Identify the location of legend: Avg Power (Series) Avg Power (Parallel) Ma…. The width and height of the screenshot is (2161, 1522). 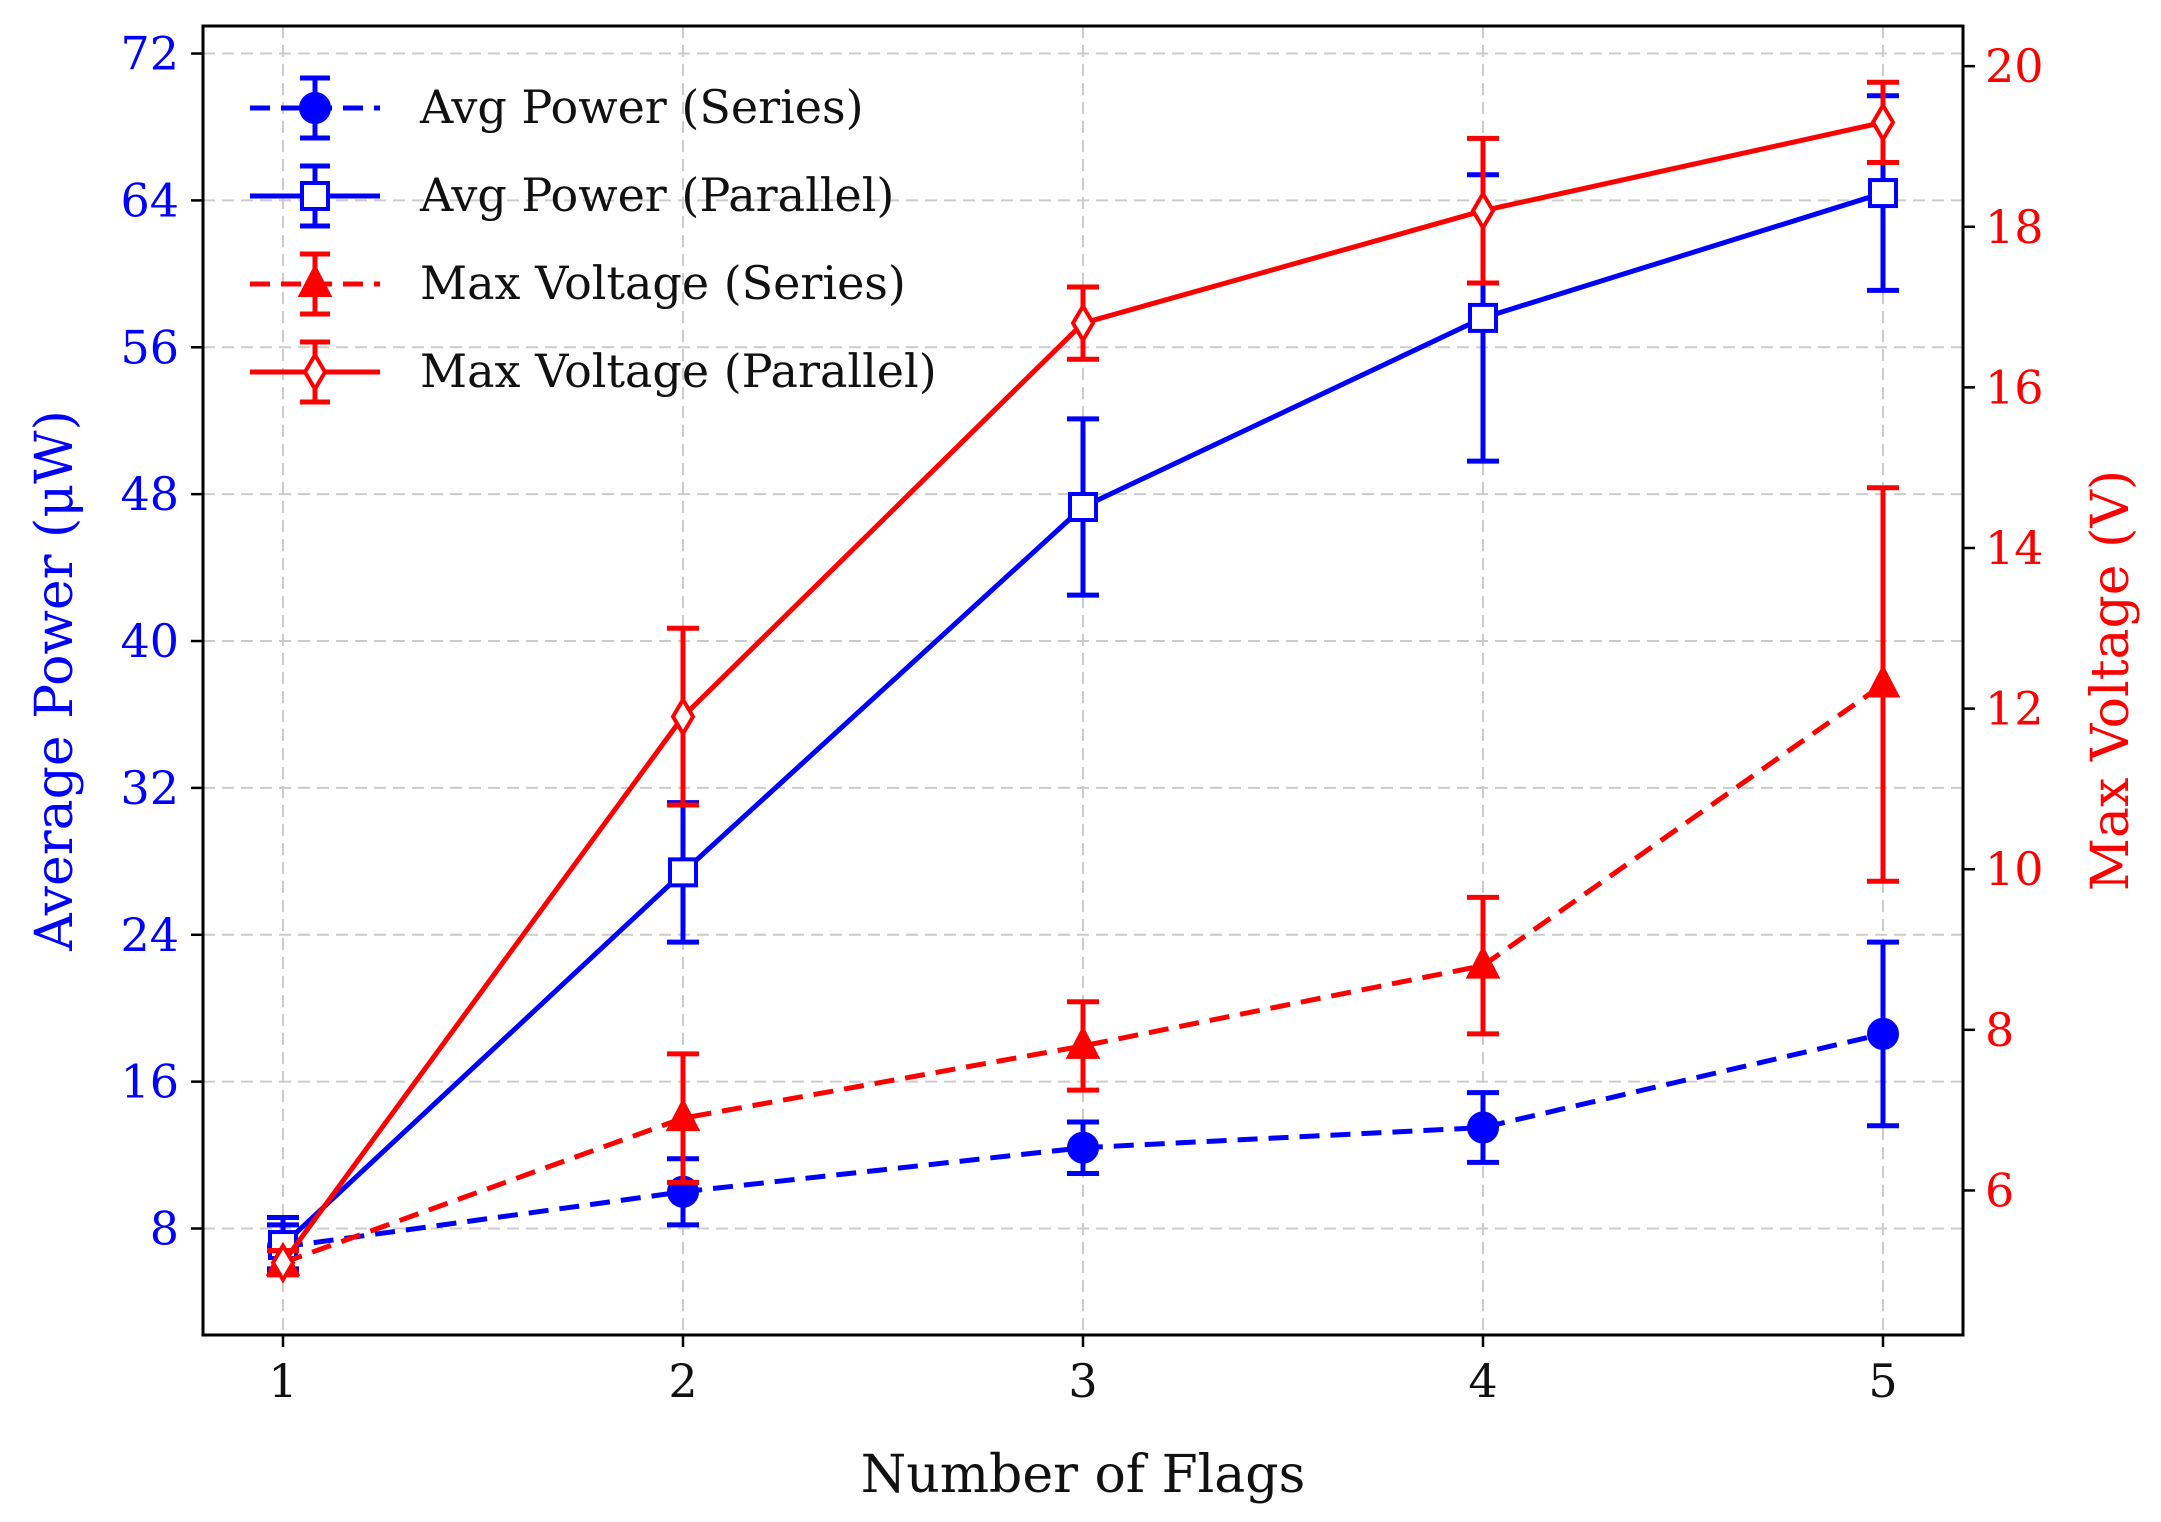
(593, 240).